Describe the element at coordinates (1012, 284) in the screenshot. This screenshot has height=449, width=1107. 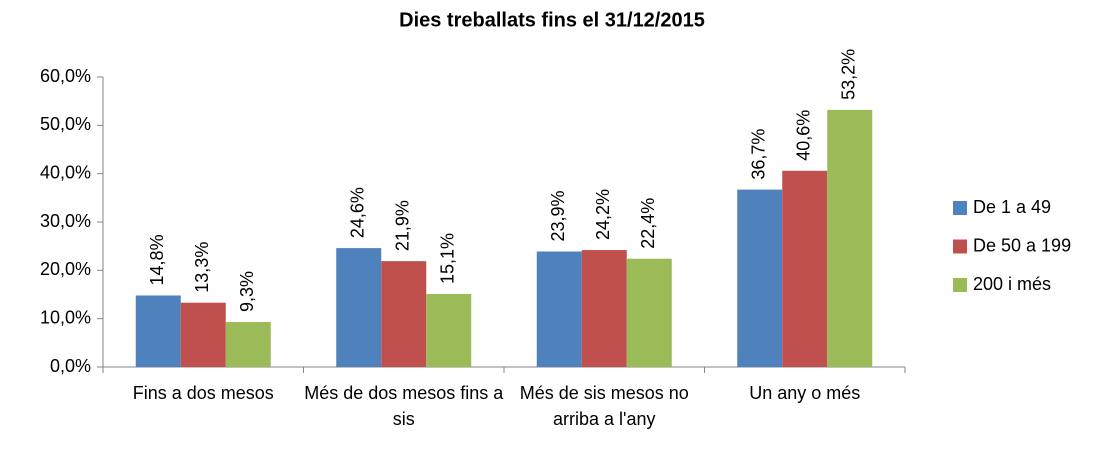
I see `legend-label: 200 i més` at that location.